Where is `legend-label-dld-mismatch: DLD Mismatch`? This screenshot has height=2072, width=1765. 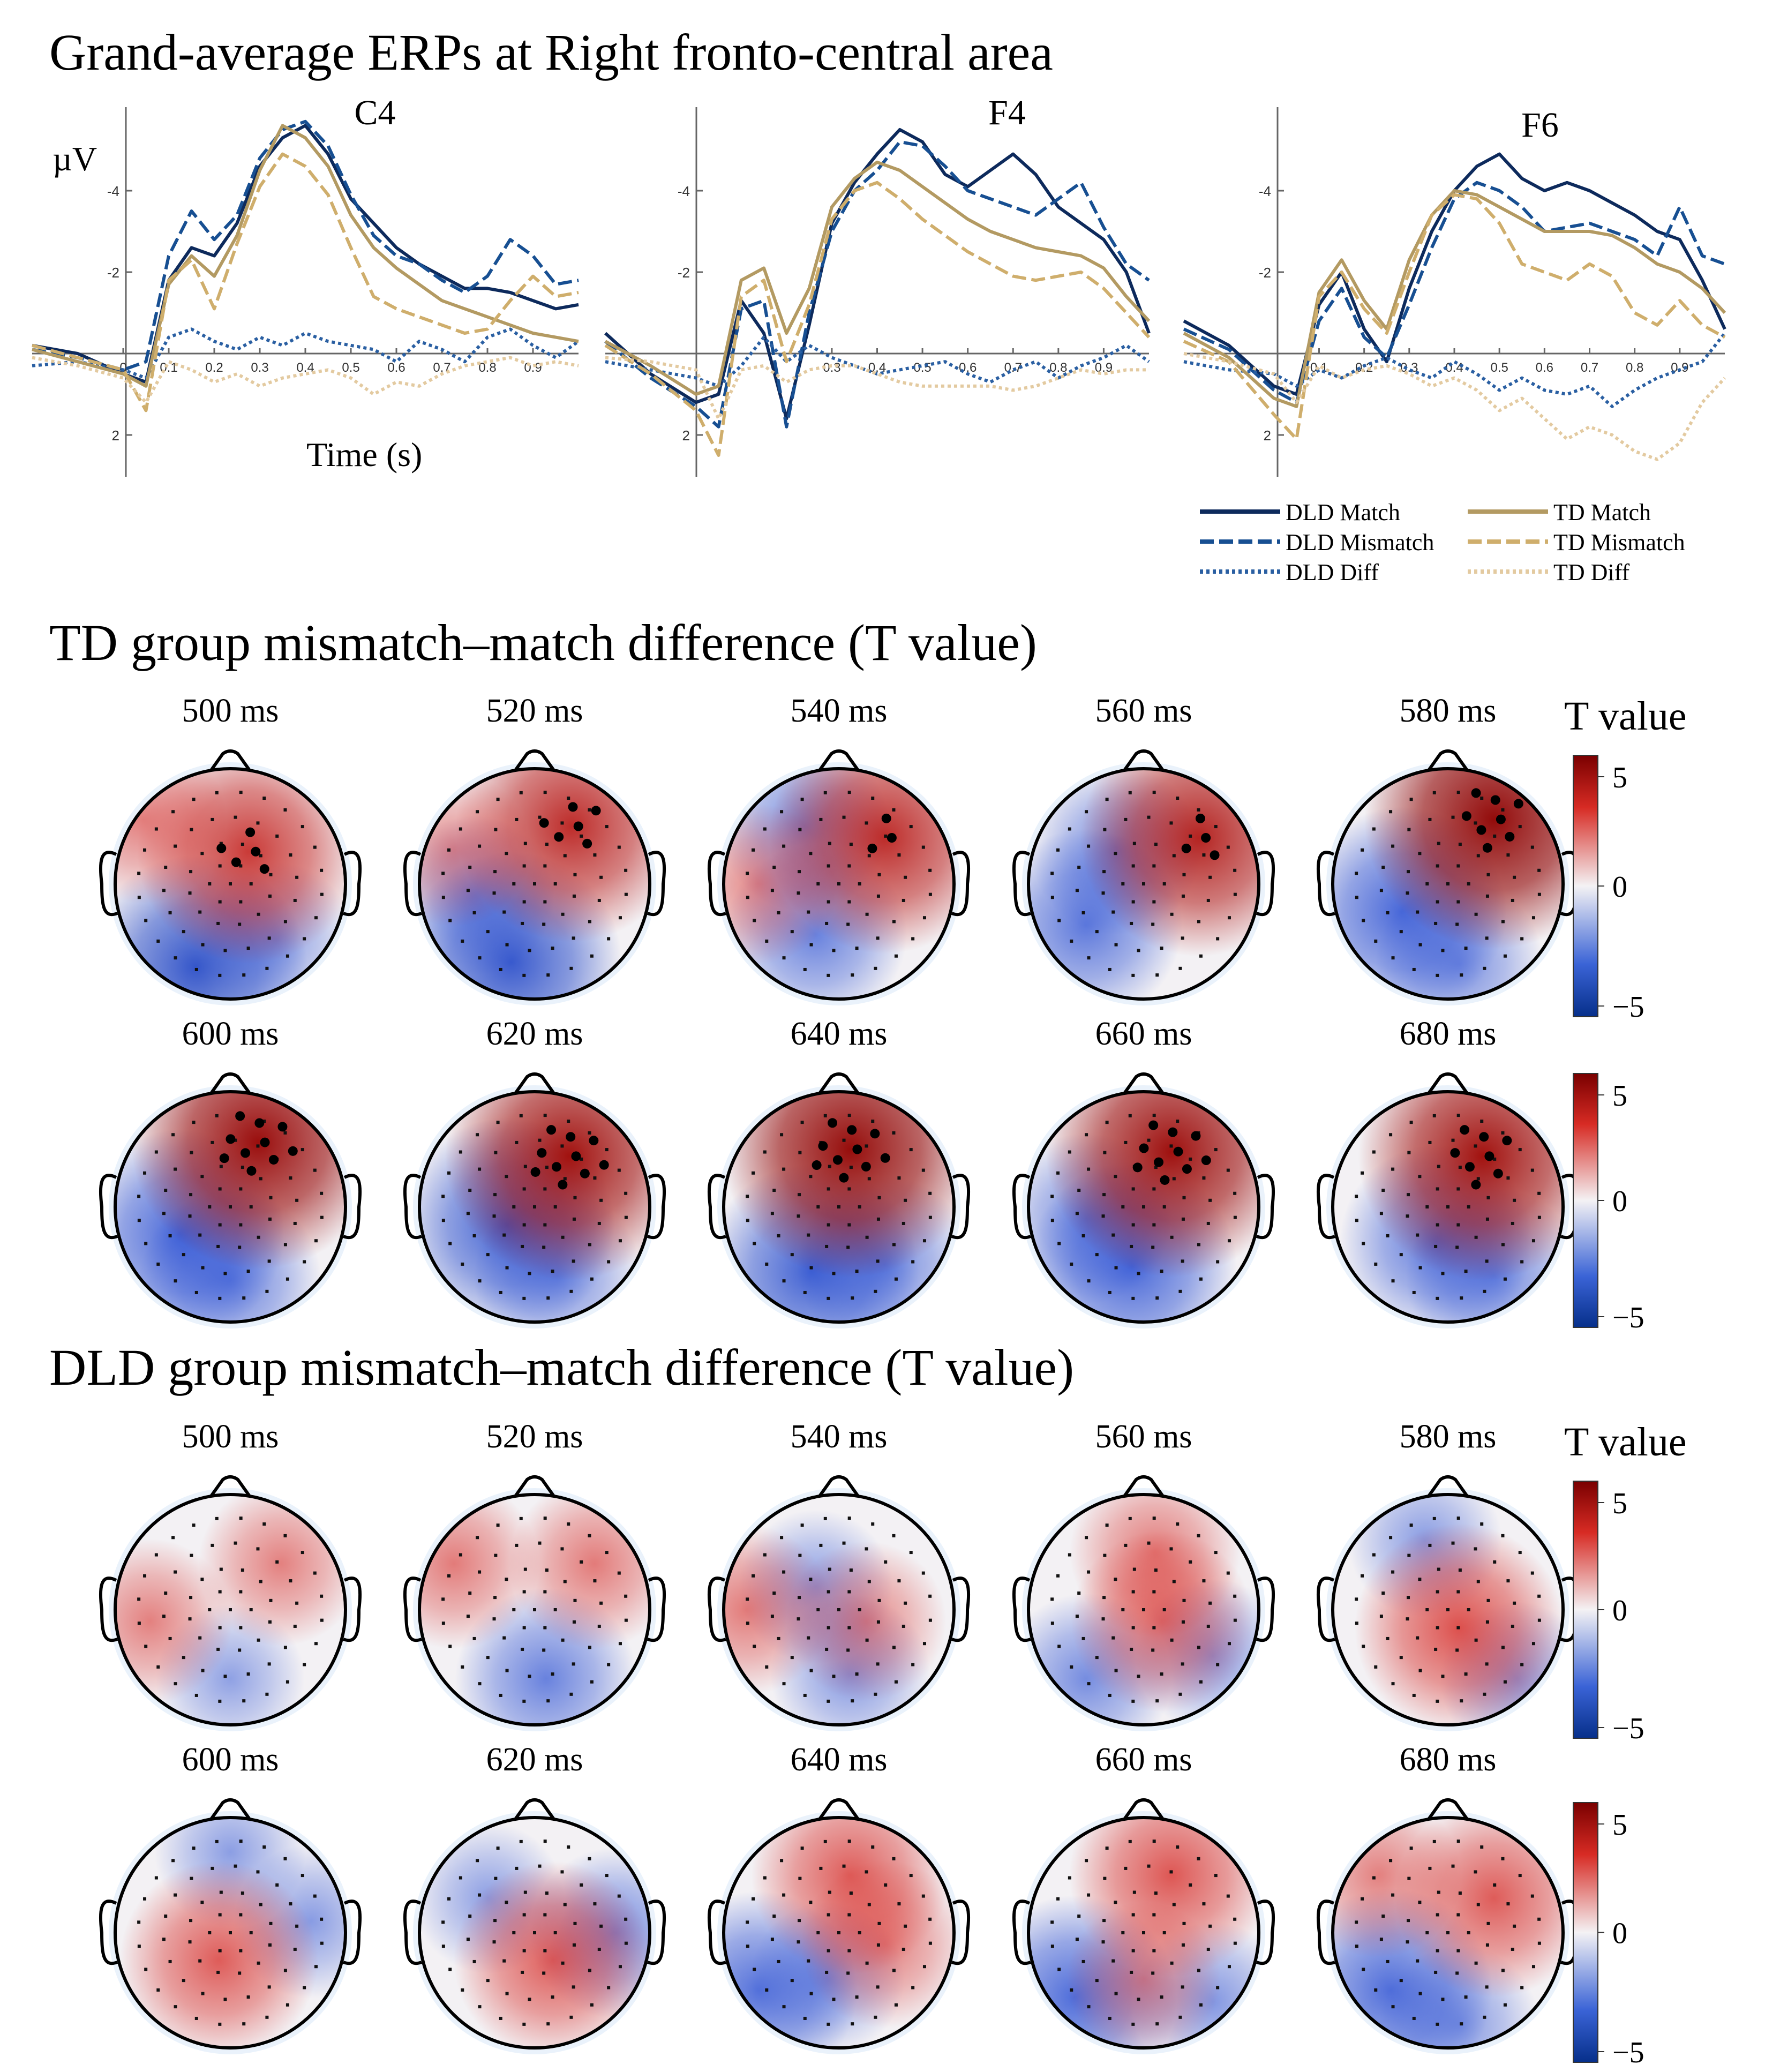 legend-label-dld-mismatch: DLD Mismatch is located at coordinates (1360, 542).